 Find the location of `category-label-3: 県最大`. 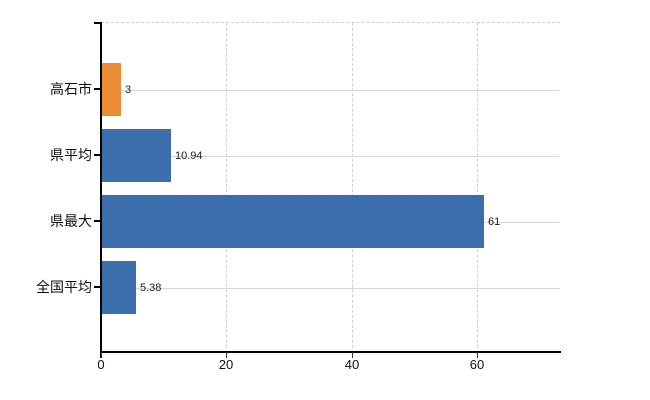

category-label-3: 県最大 is located at coordinates (71, 221).